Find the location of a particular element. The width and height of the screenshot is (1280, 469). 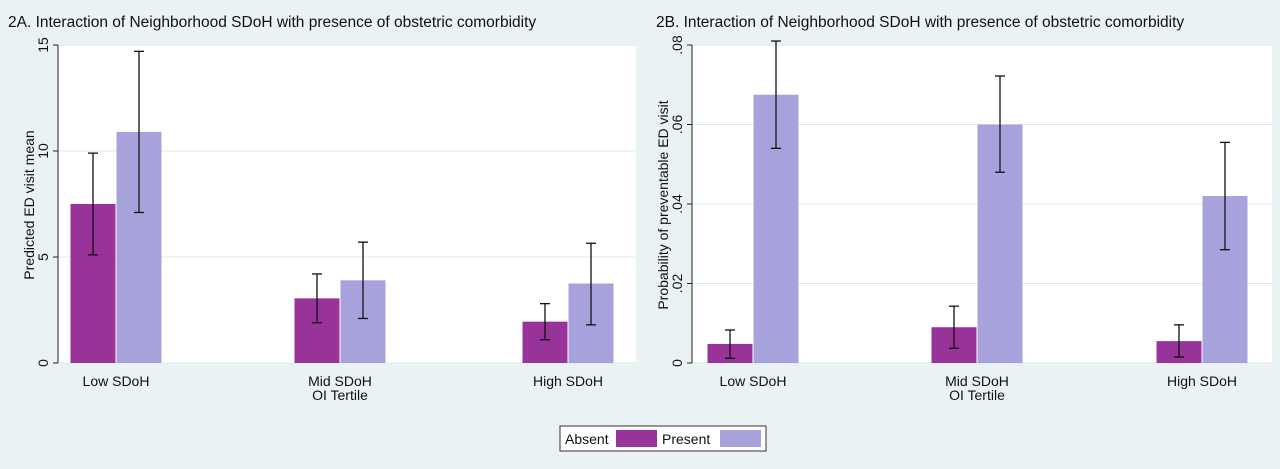

y-tick-label-2b-0: 0 is located at coordinates (677, 363).